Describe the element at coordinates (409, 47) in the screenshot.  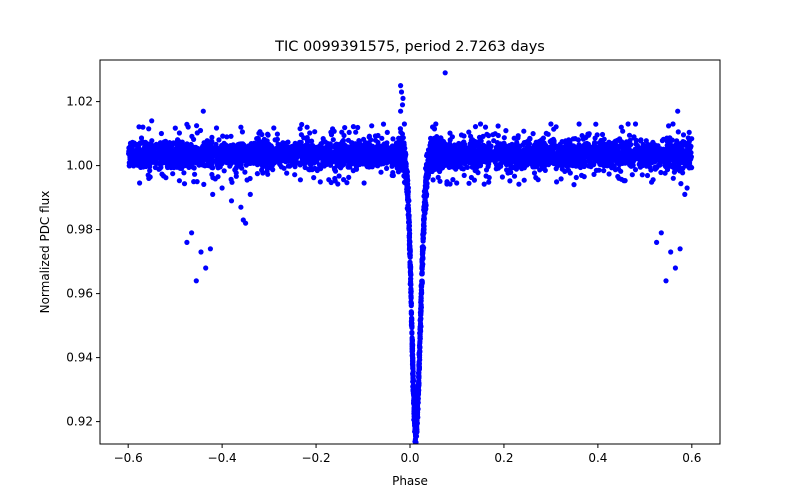
I see `chart-title: TIC 0099391575, period 2.7263 days` at that location.